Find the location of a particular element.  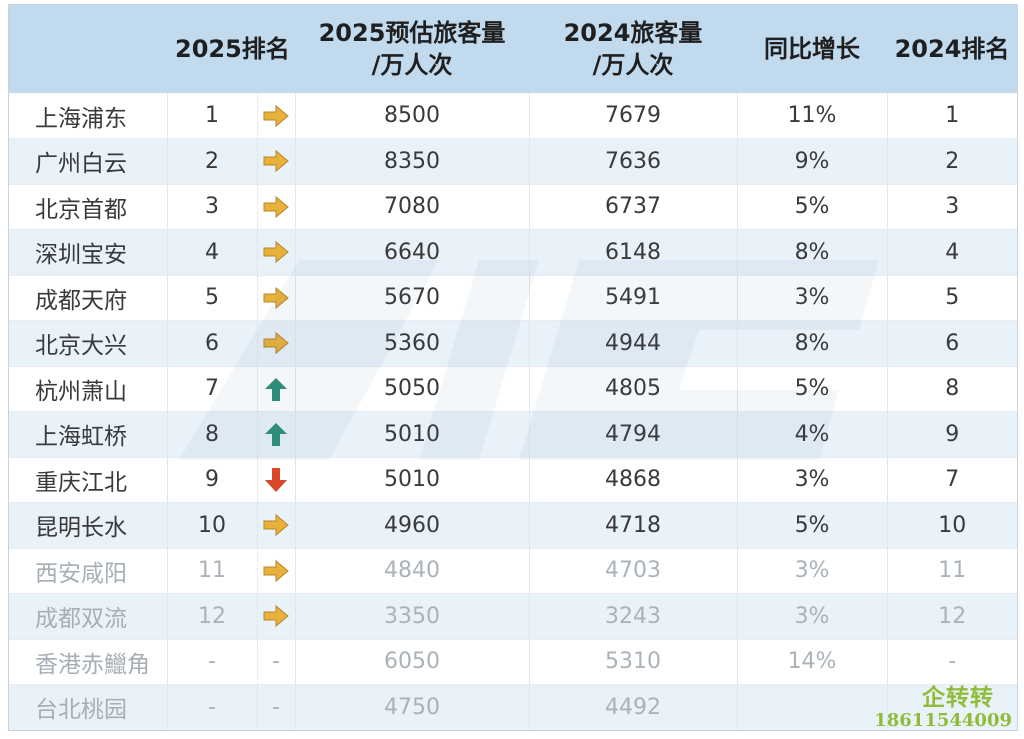

arrow-down-icon is located at coordinates (276, 480).